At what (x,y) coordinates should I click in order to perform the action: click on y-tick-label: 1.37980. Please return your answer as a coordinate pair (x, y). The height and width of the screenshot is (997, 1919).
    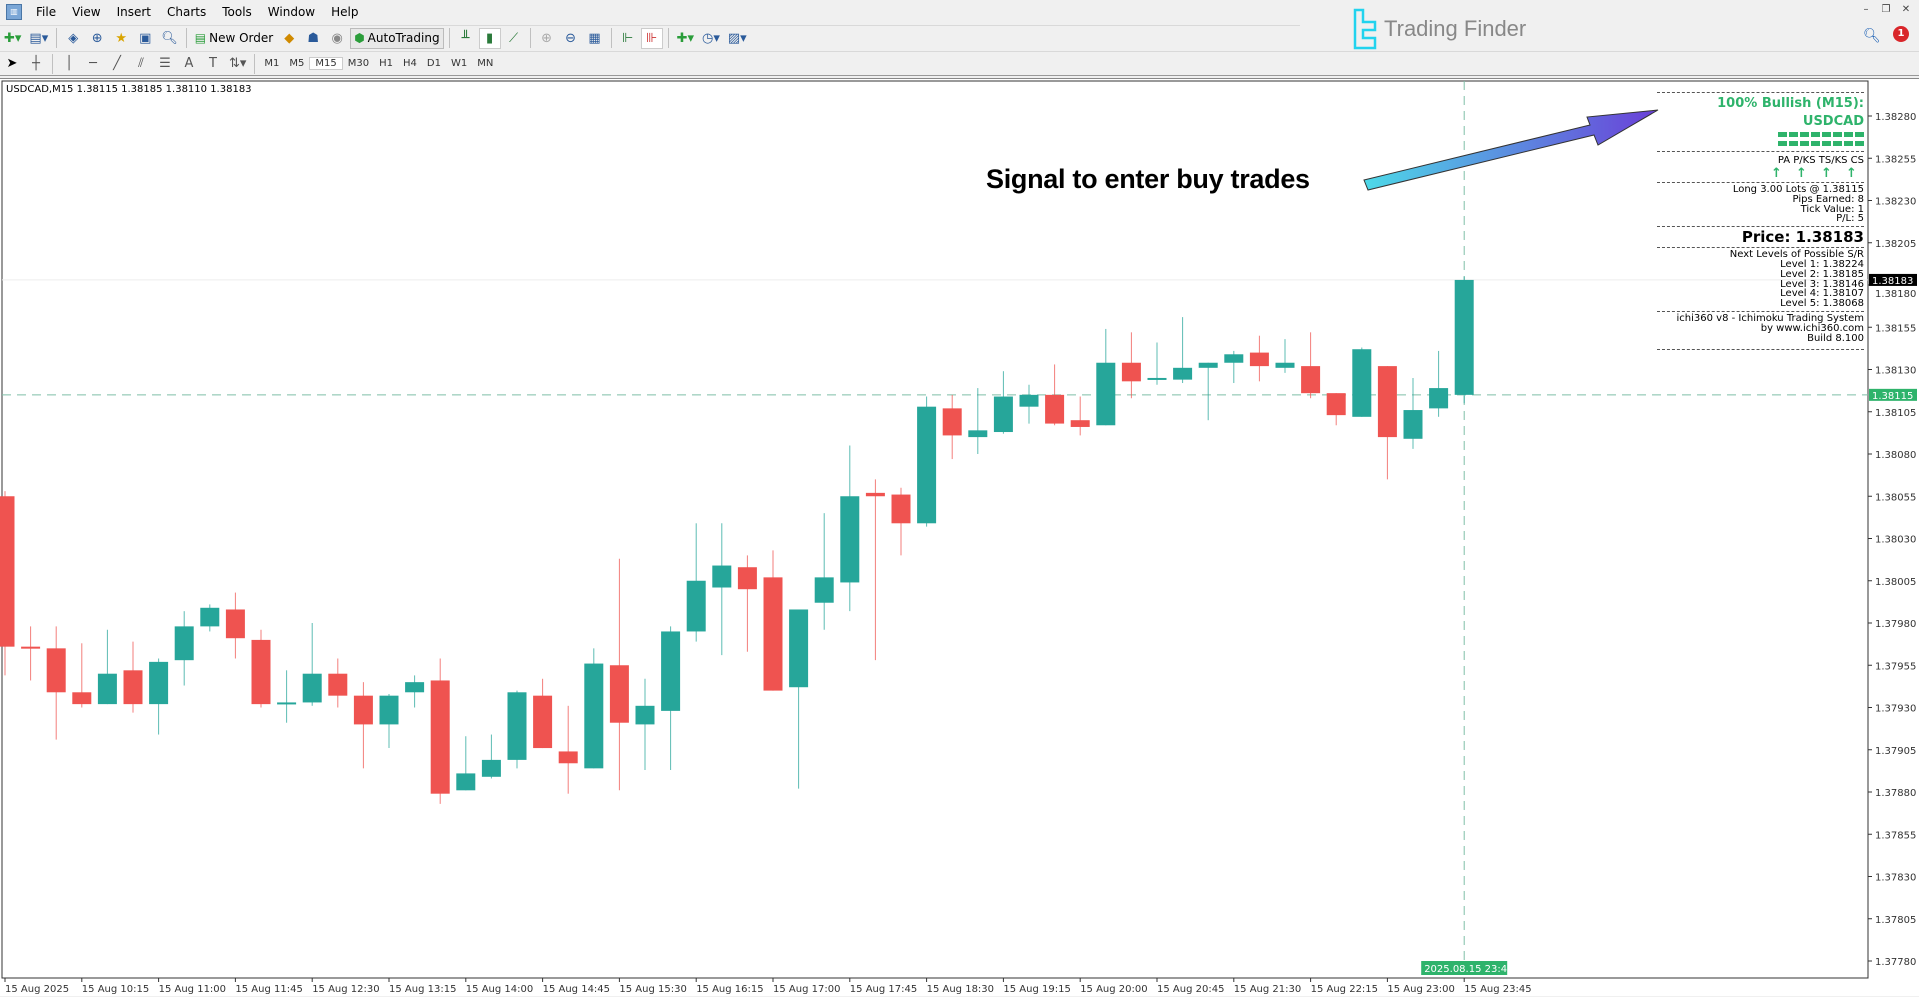
    Looking at the image, I should click on (1895, 624).